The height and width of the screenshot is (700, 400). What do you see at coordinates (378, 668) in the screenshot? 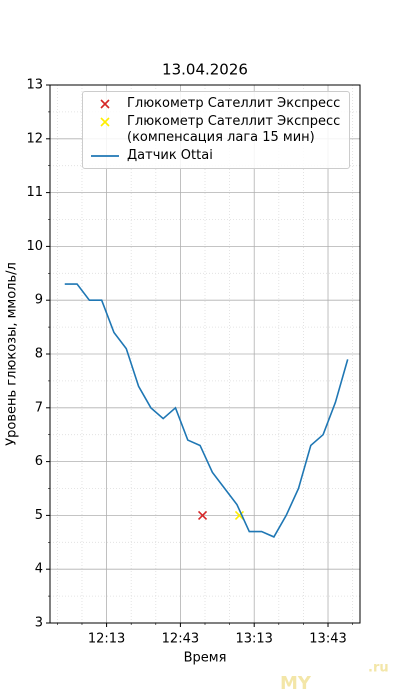
I see `watermark: .ru` at bounding box center [378, 668].